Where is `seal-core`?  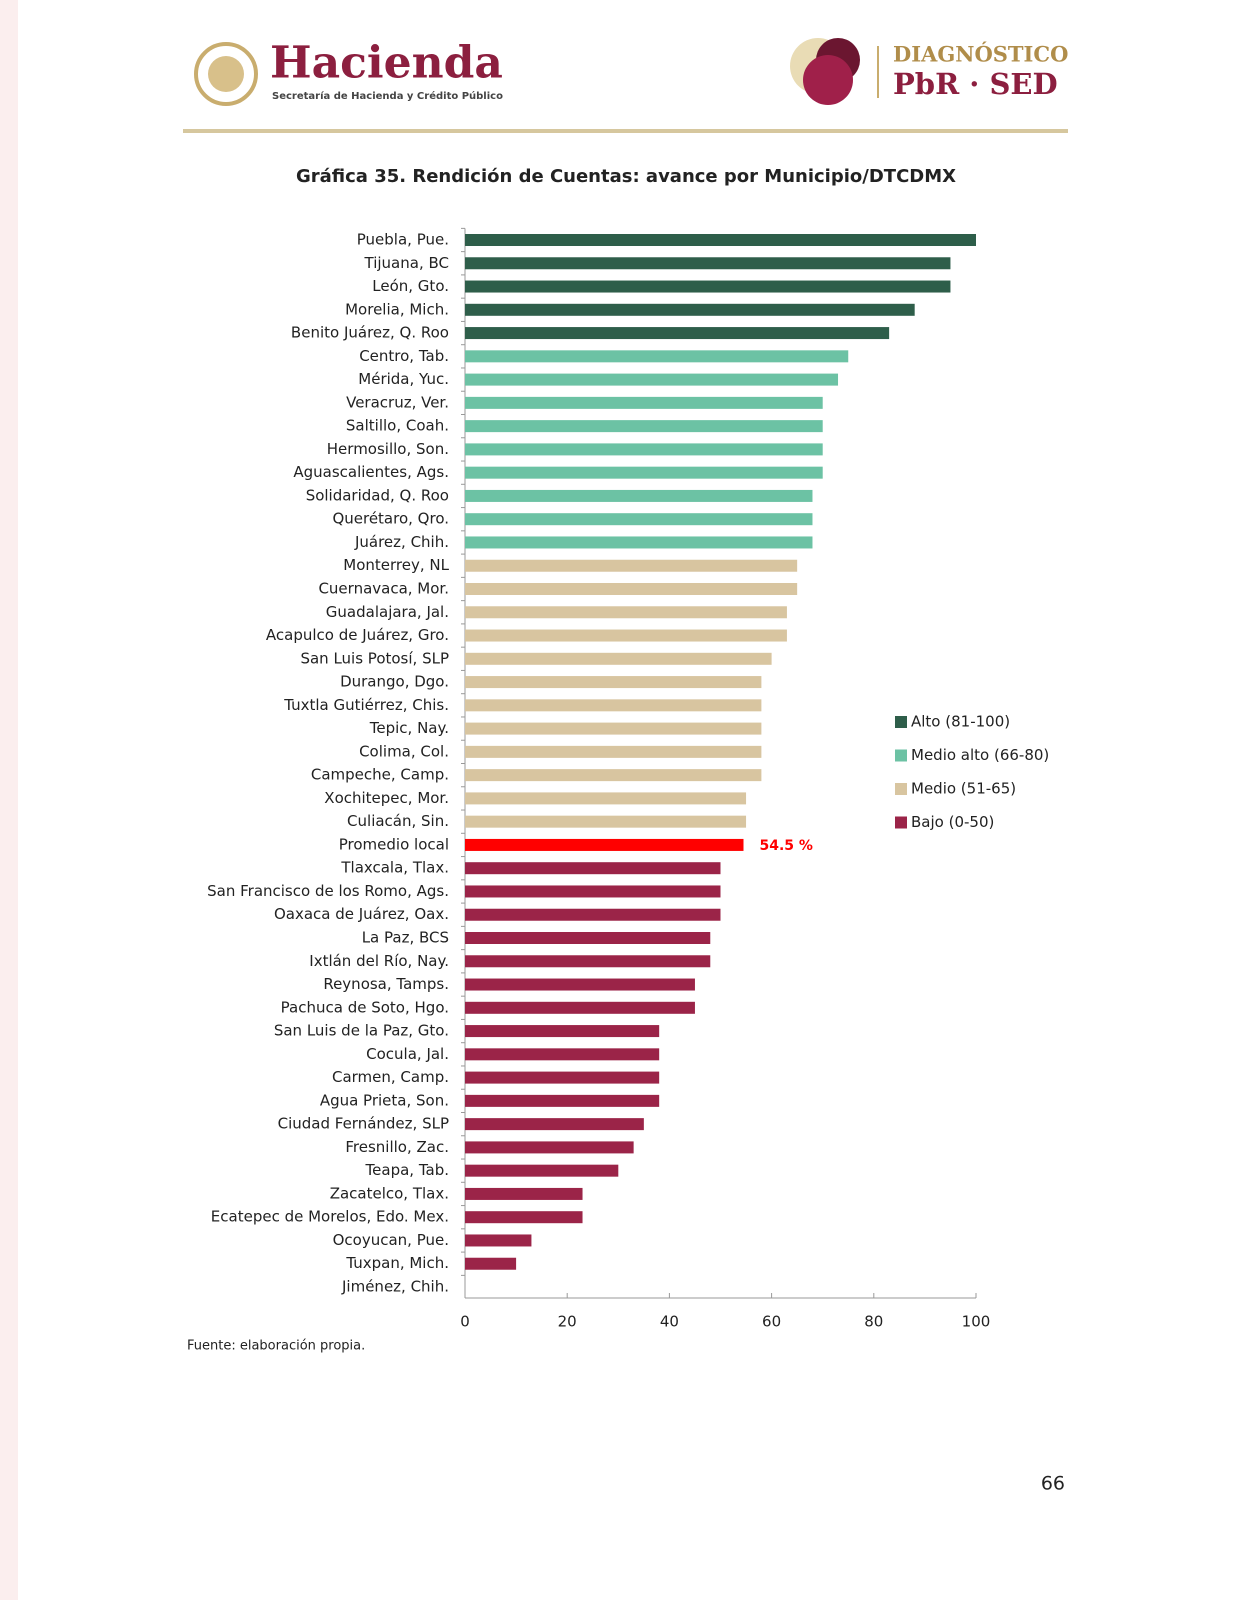
seal-core is located at coordinates (226, 74).